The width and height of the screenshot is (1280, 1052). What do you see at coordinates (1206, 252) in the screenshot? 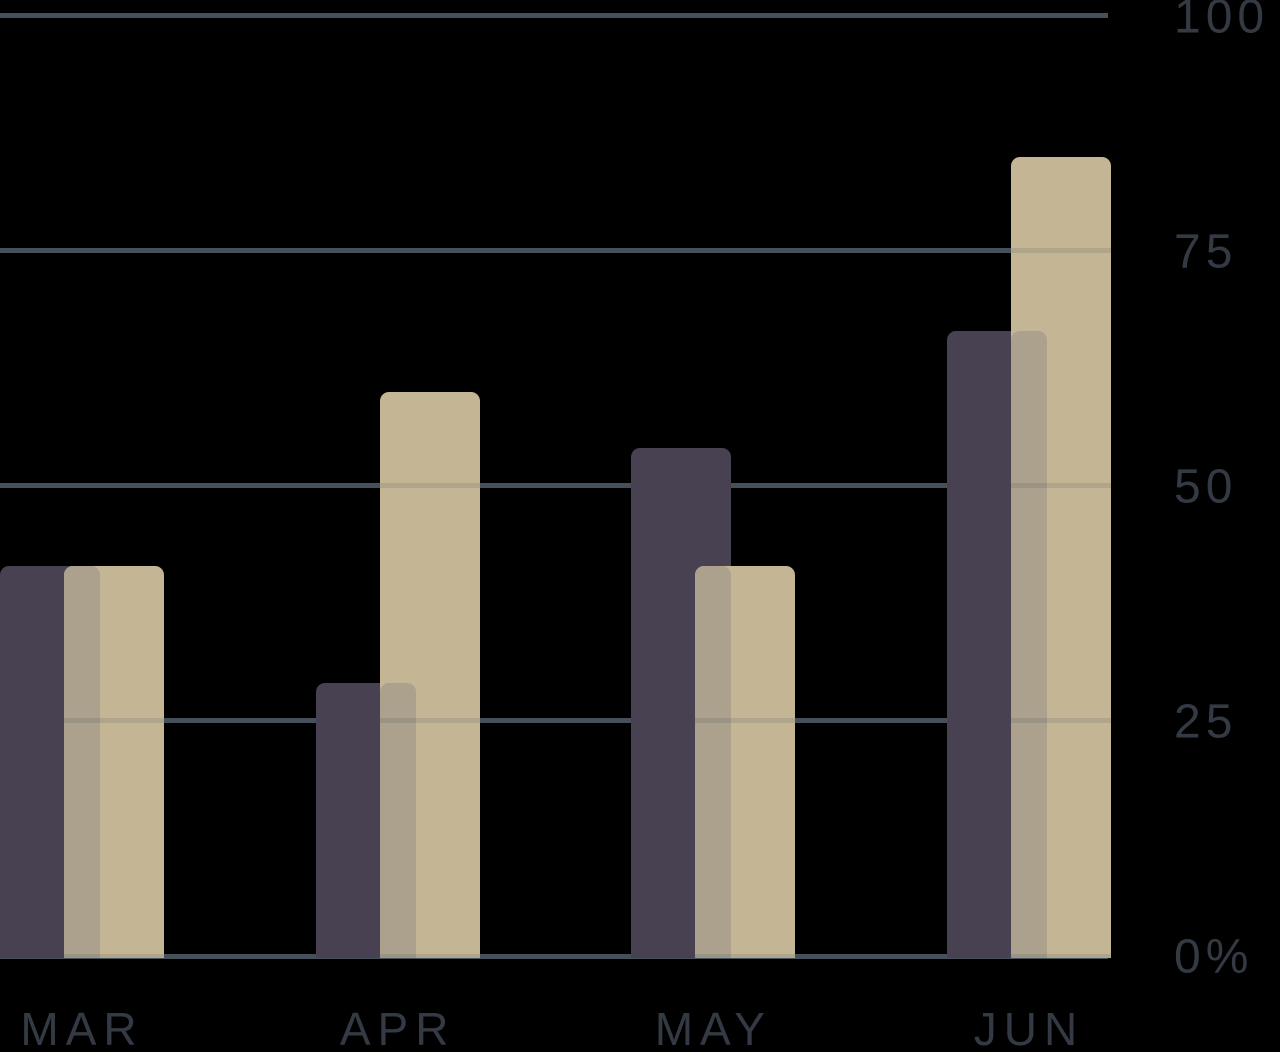
I see `y-axis-tick-label: 75` at bounding box center [1206, 252].